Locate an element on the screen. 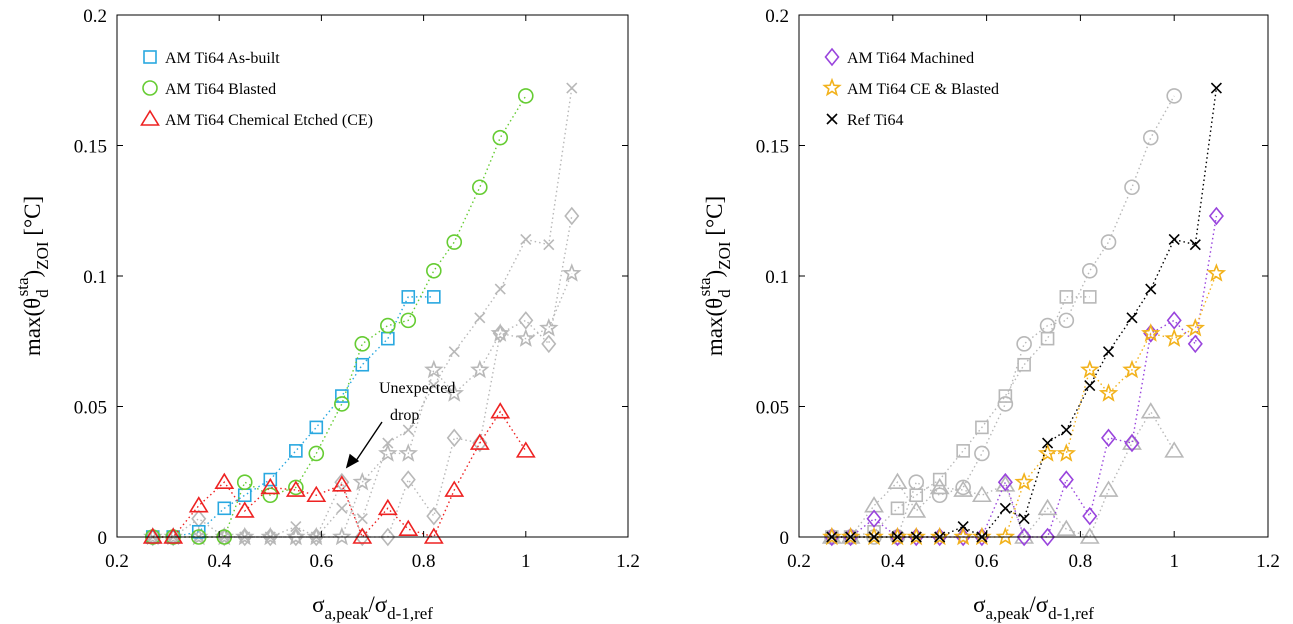 Image resolution: width=1293 pixels, height=624 pixels. legend-label: AM Ti64 Chemical Etched (CE) is located at coordinates (269, 120).